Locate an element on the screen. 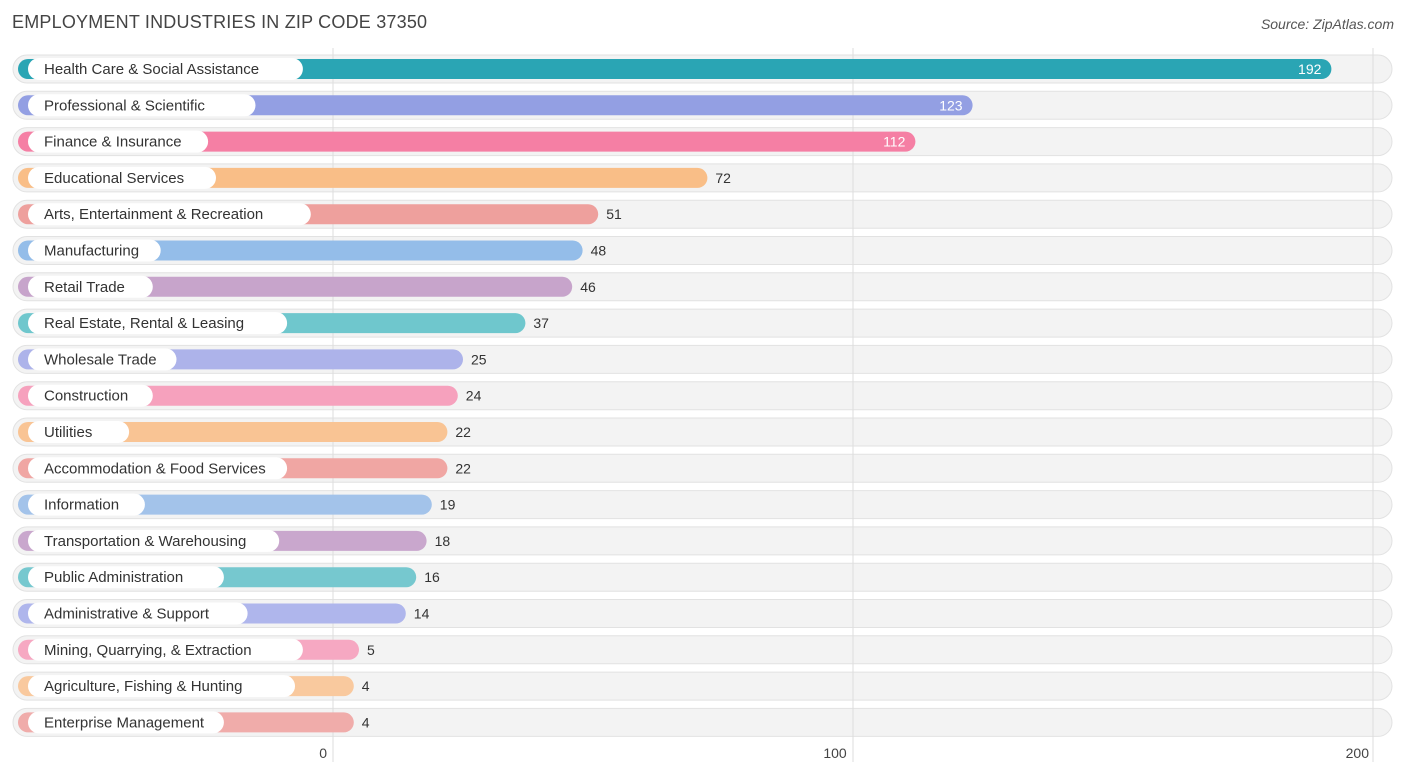 This screenshot has height=776, width=1406. value-label: 18 is located at coordinates (443, 541).